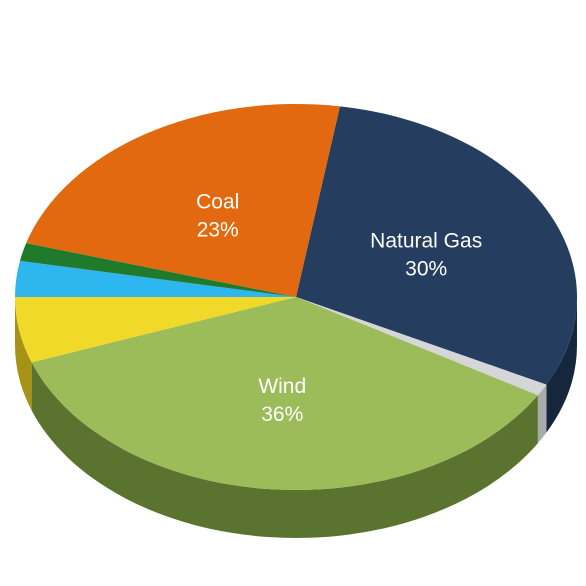 This screenshot has height=586, width=586. What do you see at coordinates (218, 229) in the screenshot?
I see `slice-value-label-coal: 23%` at bounding box center [218, 229].